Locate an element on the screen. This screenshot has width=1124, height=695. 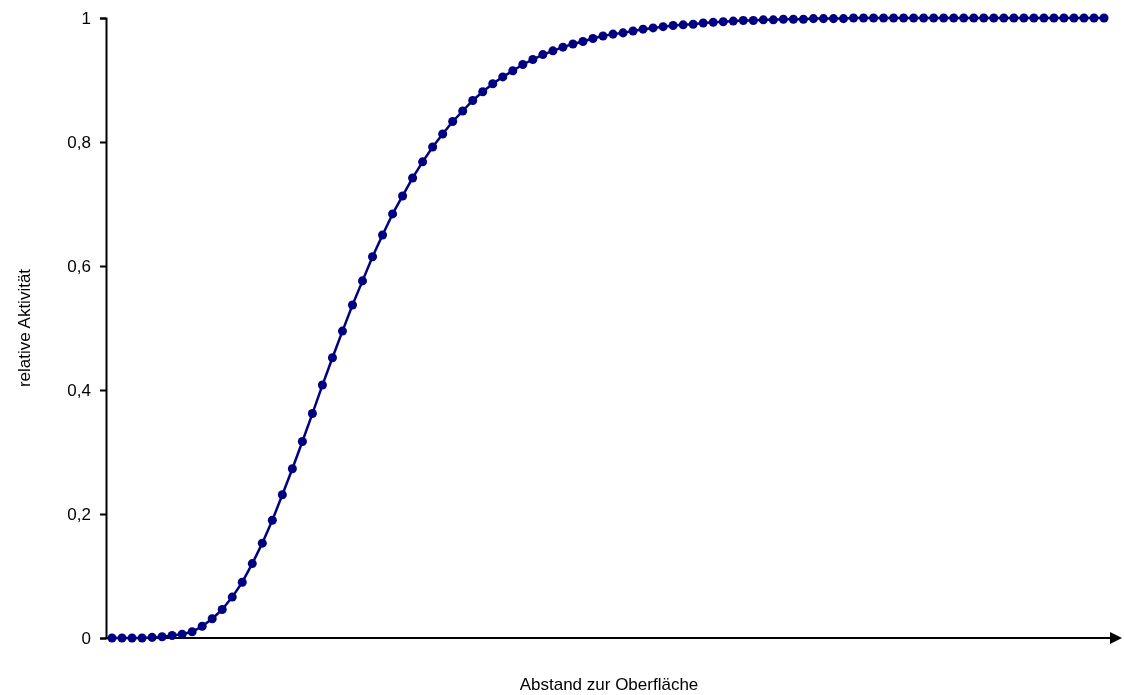
y-tick-label: 0 is located at coordinates (86, 638).